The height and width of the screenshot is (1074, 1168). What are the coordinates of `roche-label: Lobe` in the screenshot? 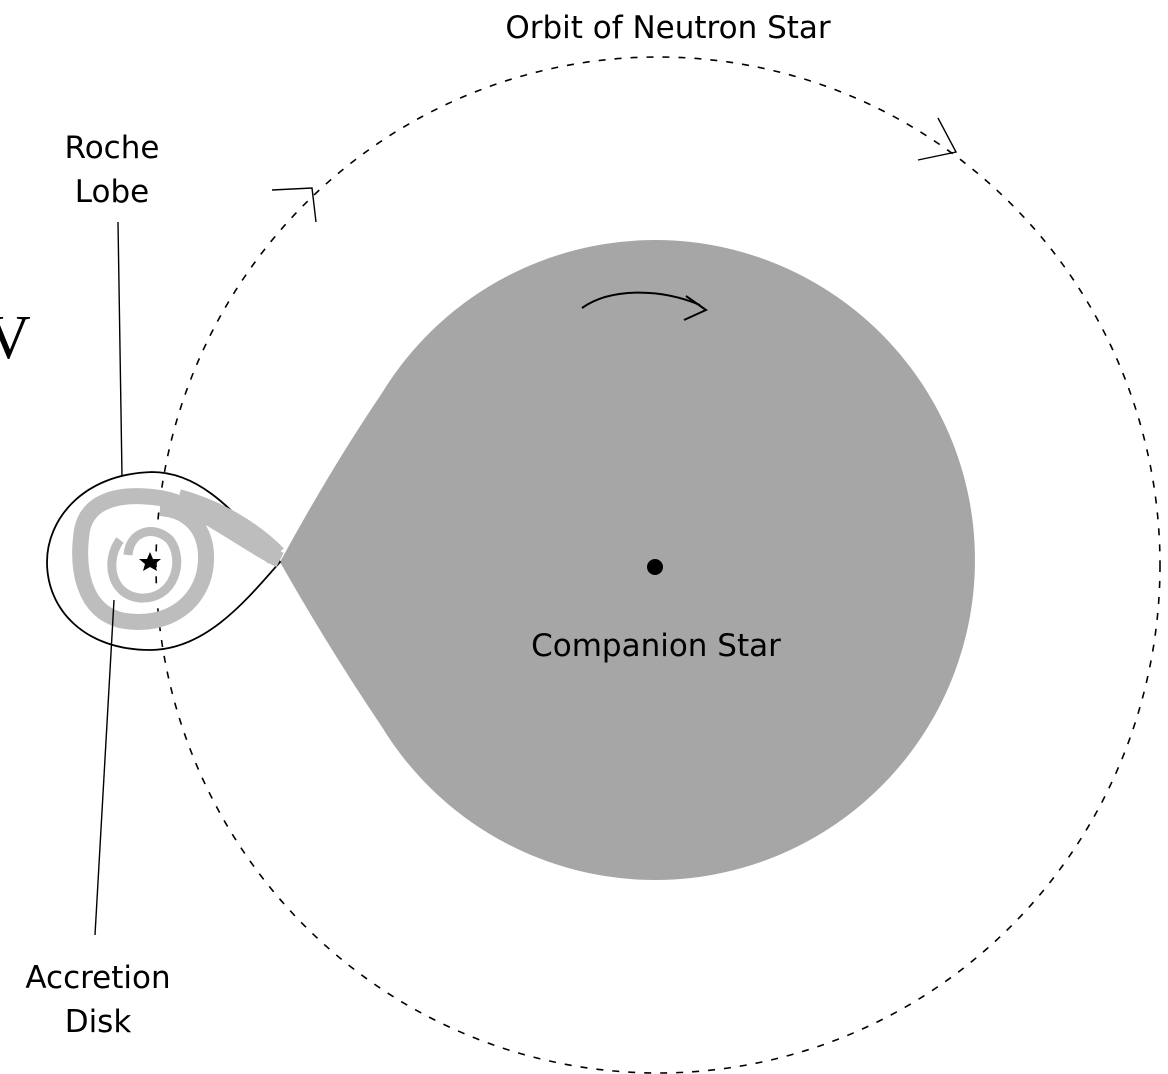 It's located at (112, 192).